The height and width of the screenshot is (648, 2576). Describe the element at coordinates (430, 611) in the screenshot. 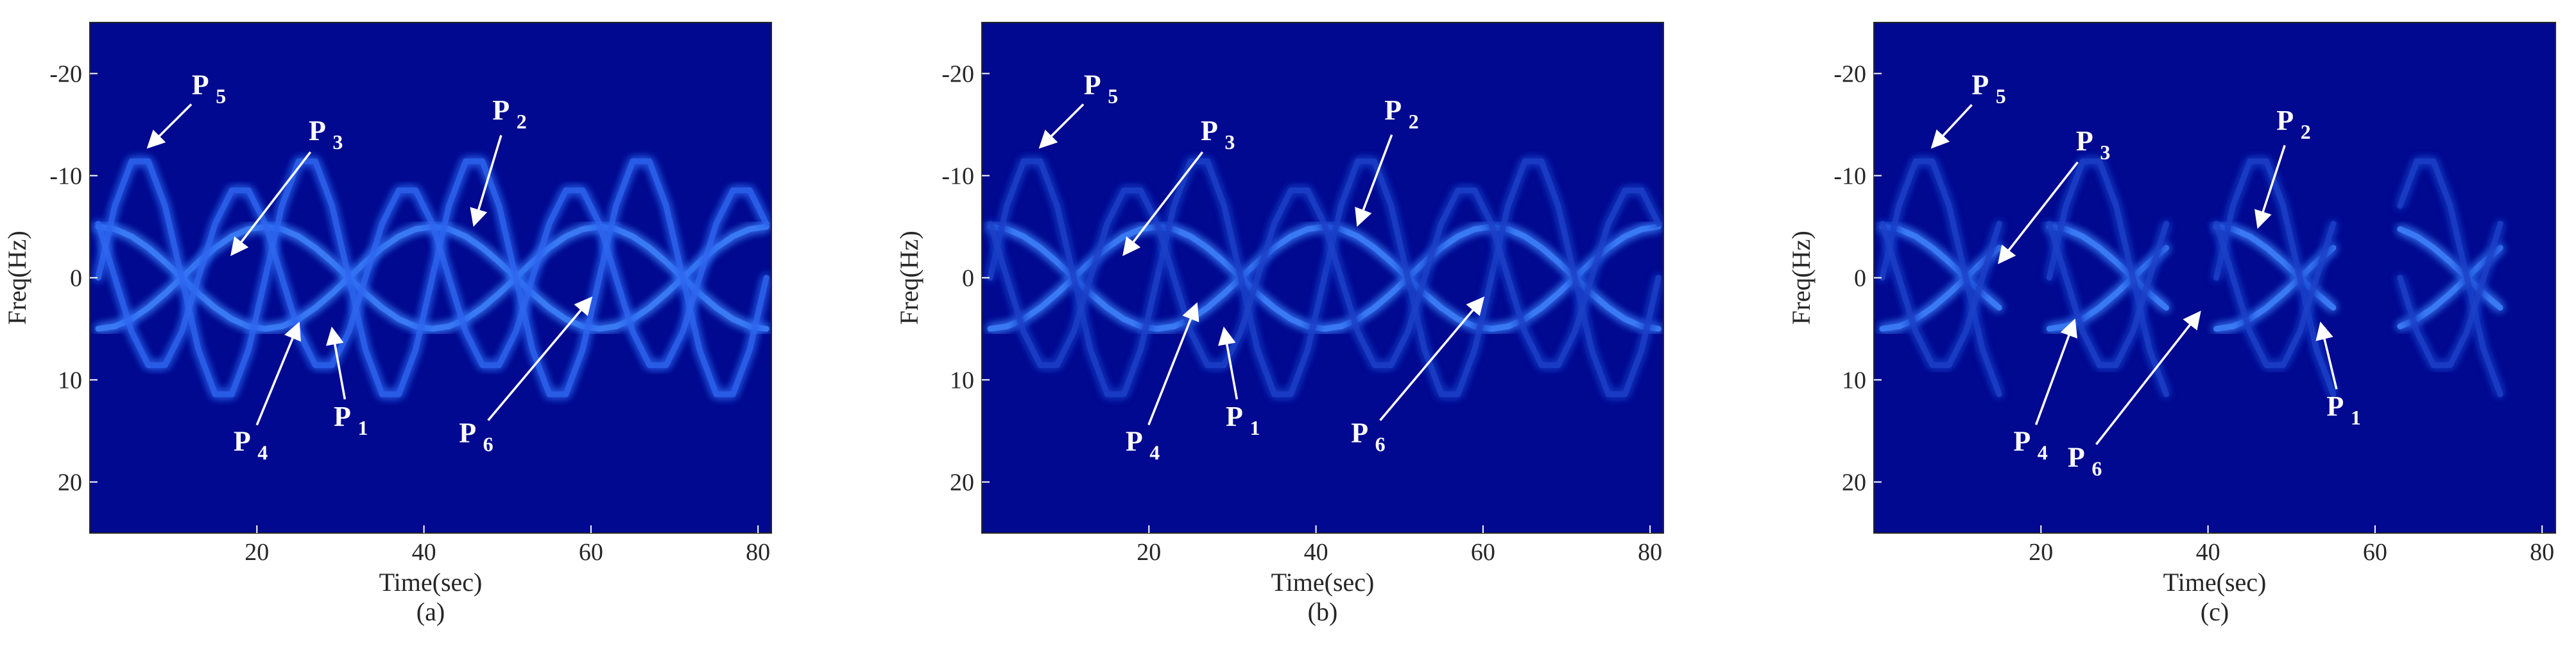

I see `caption: (a)` at that location.